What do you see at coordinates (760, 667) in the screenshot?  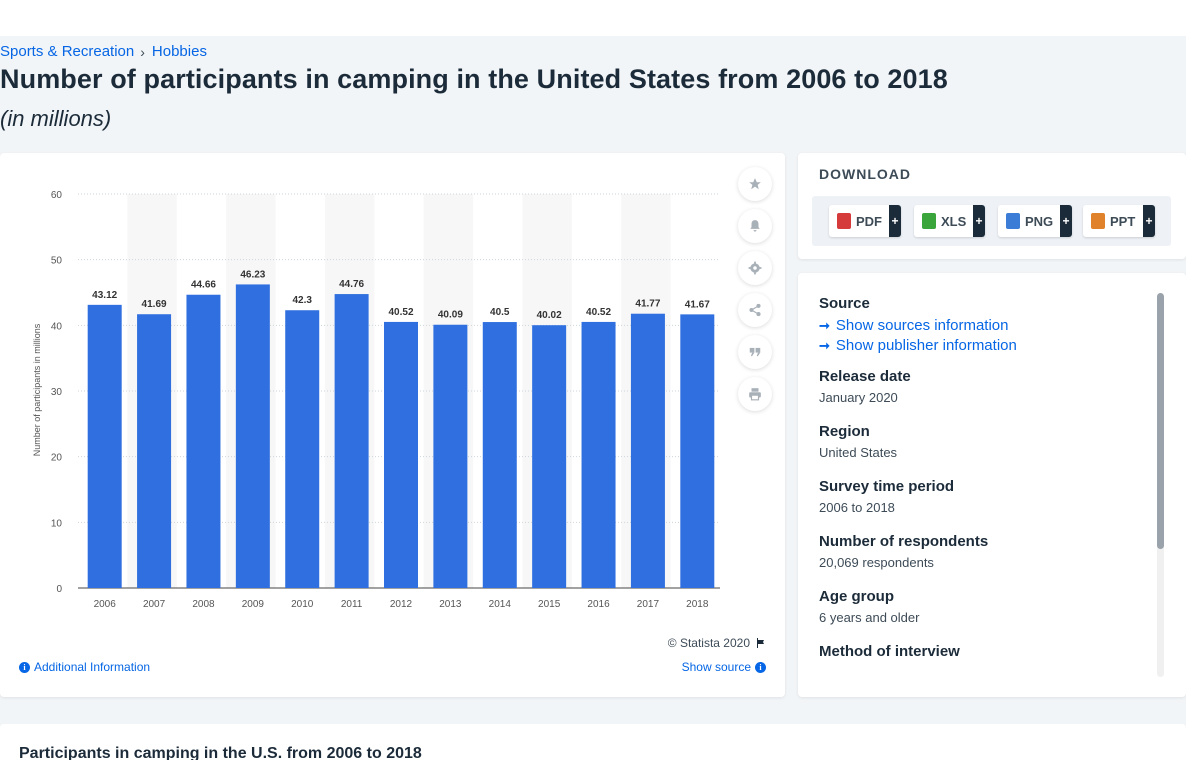 I see `info-icon: i` at bounding box center [760, 667].